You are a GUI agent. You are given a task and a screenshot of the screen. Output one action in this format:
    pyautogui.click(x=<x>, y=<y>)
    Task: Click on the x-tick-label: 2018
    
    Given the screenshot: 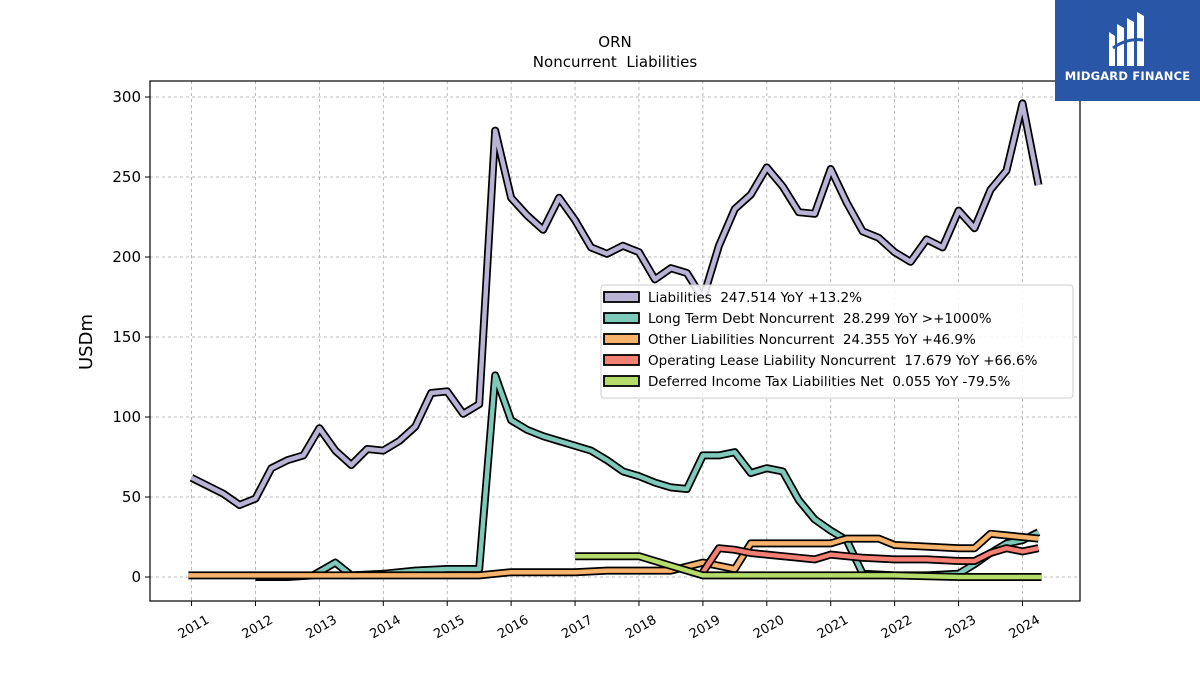 What is the action you would take?
    pyautogui.click(x=641, y=628)
    